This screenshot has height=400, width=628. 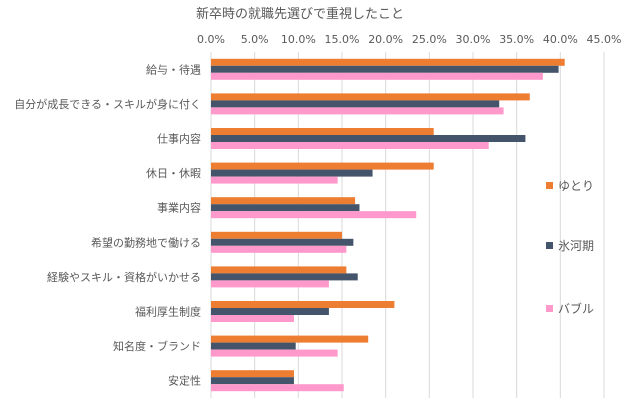 I want to click on legend-label: 氷河期, so click(x=576, y=246).